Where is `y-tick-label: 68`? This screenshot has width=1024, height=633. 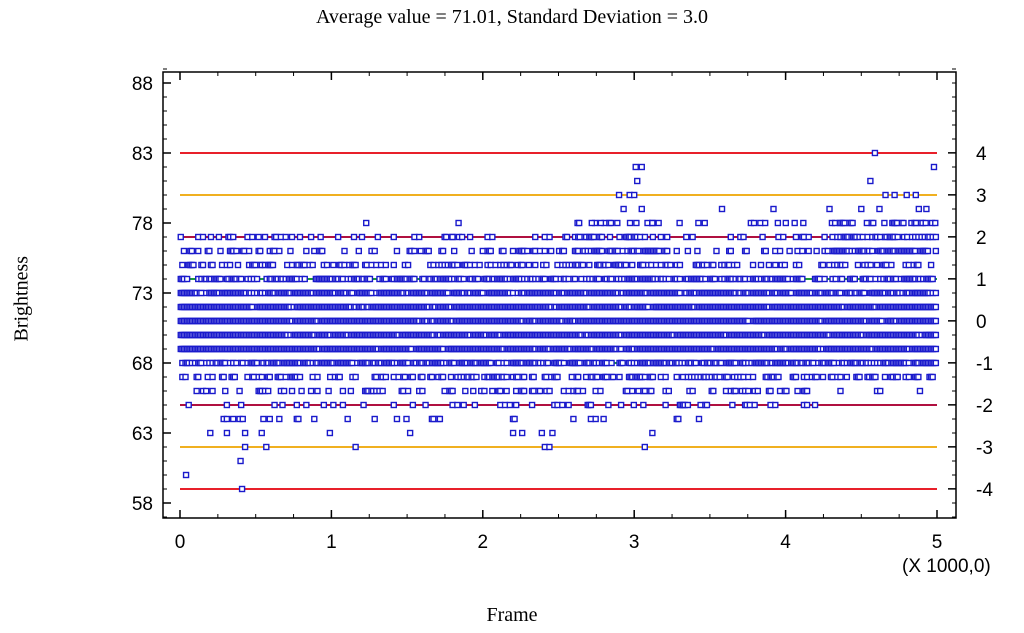 y-tick-label: 68 is located at coordinates (142, 364).